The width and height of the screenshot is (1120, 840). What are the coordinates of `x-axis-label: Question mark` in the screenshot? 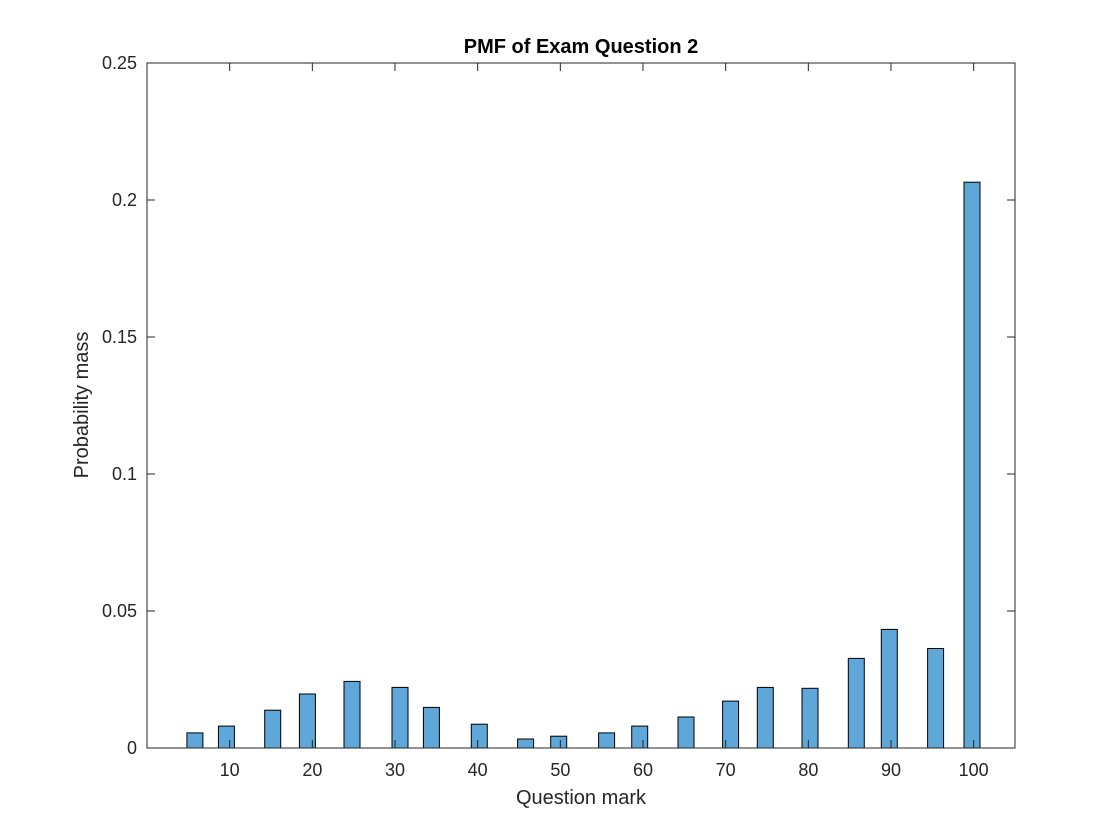 It's located at (581, 798).